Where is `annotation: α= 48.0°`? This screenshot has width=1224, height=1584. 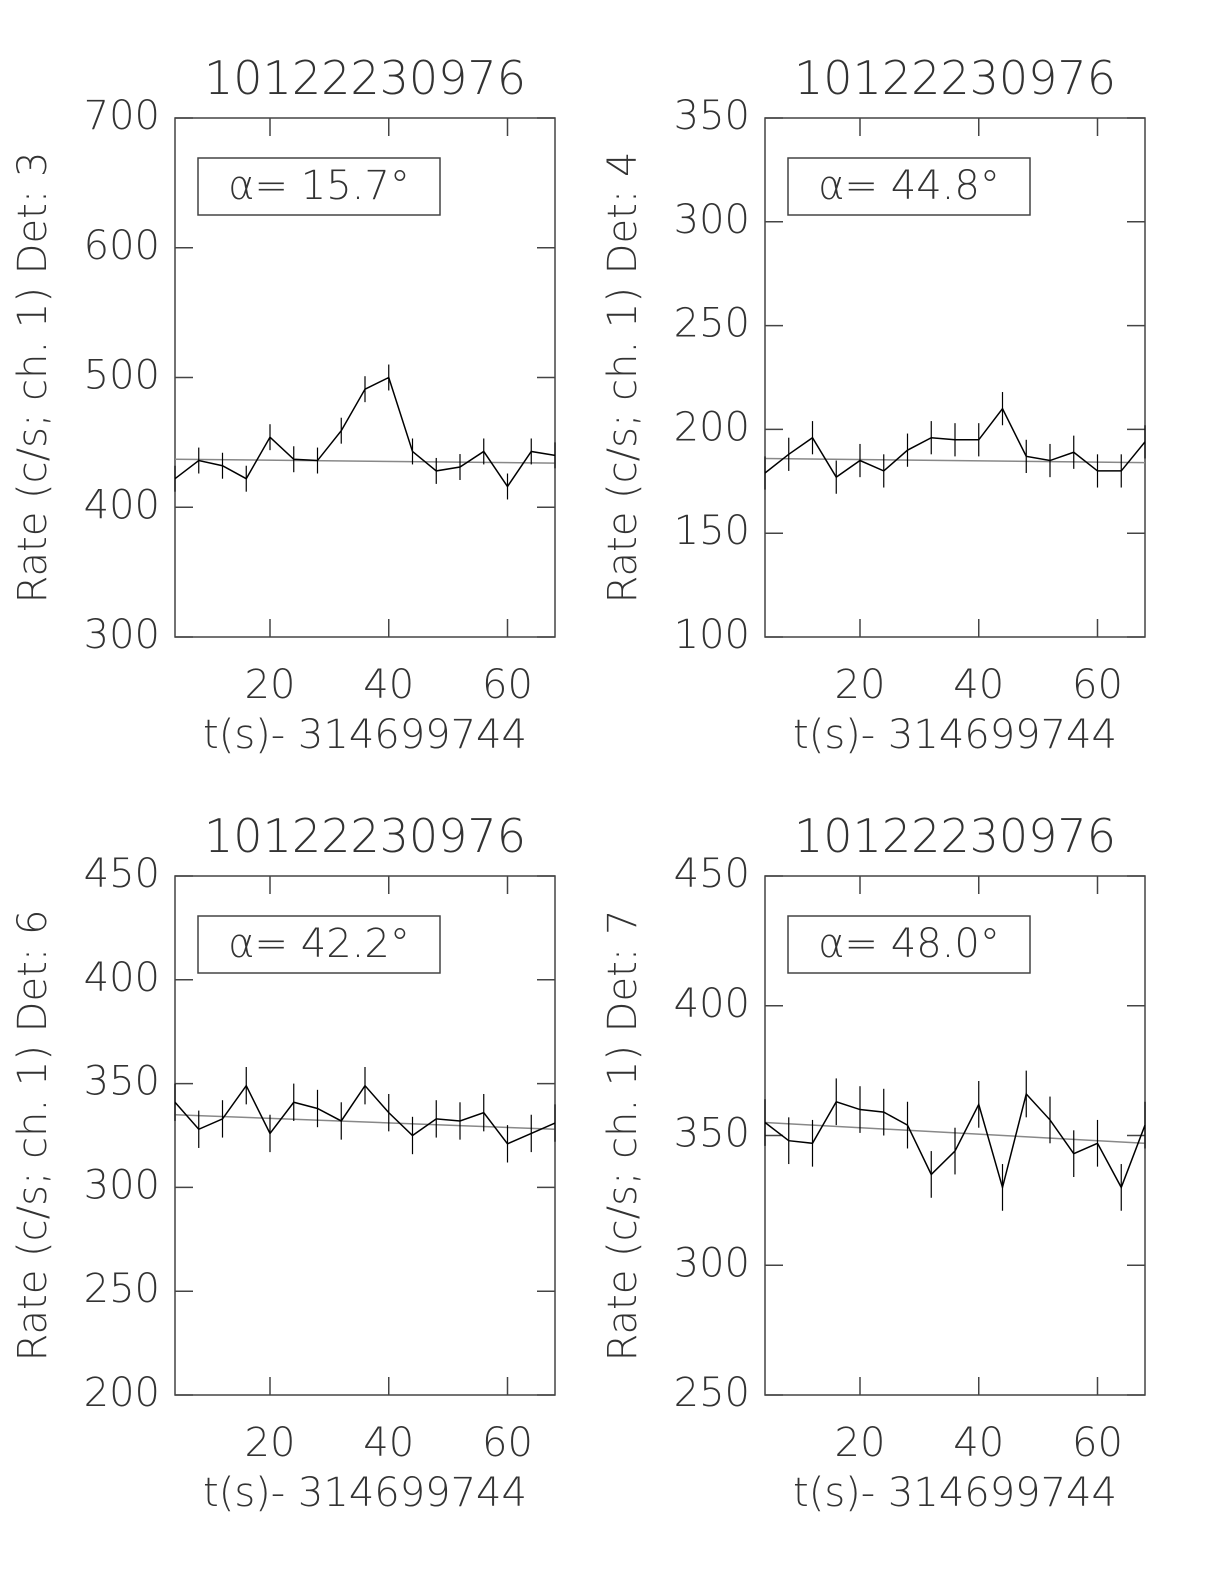
annotation: α= 48.0° is located at coordinates (909, 944).